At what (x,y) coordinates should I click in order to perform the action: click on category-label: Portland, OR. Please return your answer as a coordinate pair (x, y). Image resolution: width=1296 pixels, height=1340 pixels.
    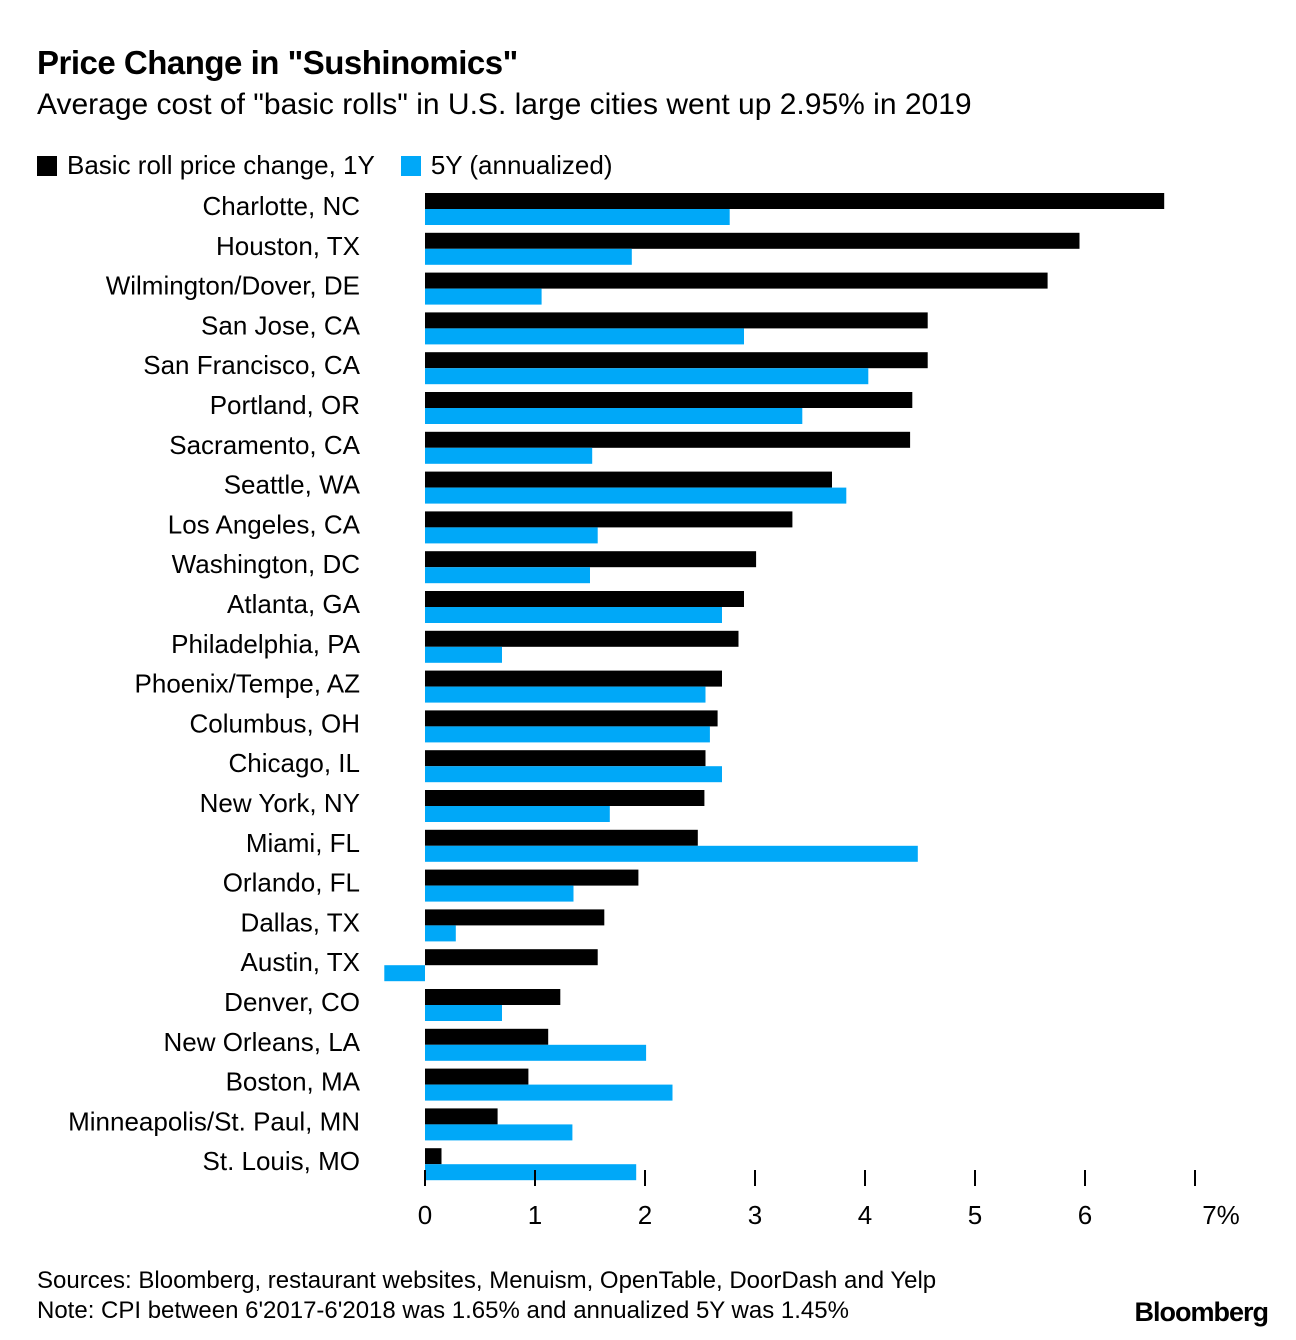
    Looking at the image, I should click on (285, 405).